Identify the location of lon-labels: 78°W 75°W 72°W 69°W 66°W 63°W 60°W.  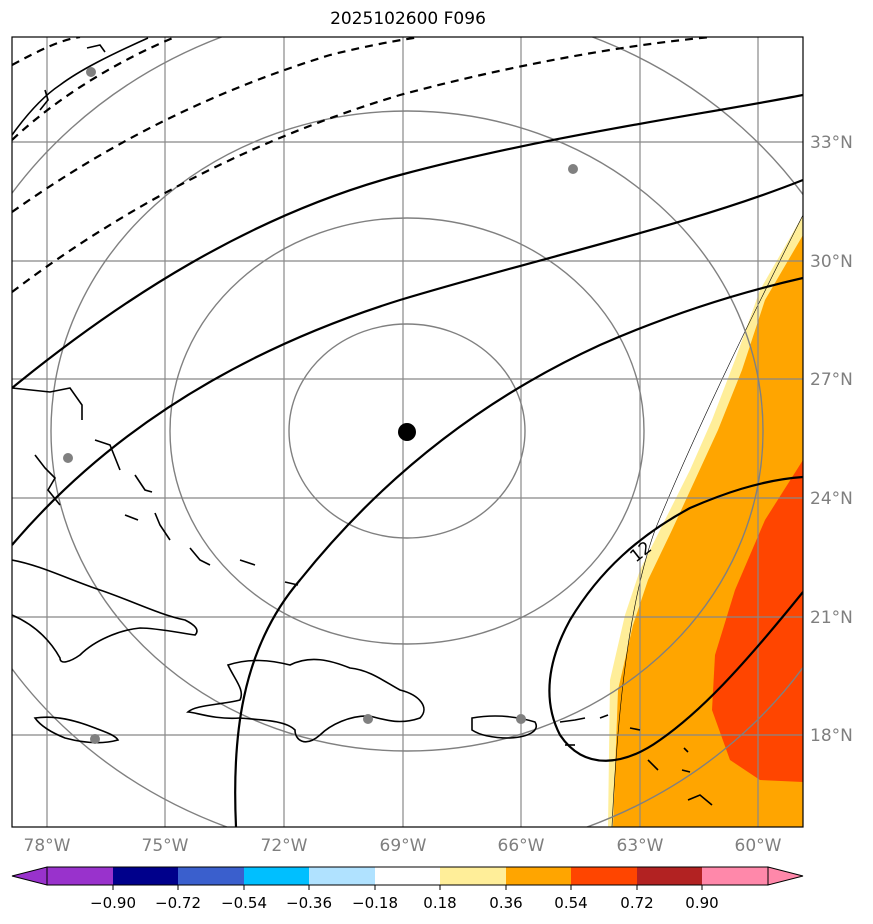
(403, 846).